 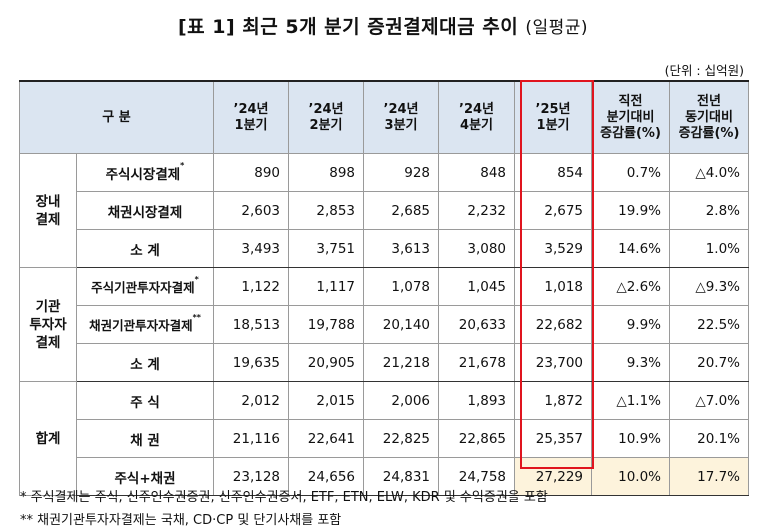 I want to click on cell-yoy: 22.5%, so click(x=709, y=324).